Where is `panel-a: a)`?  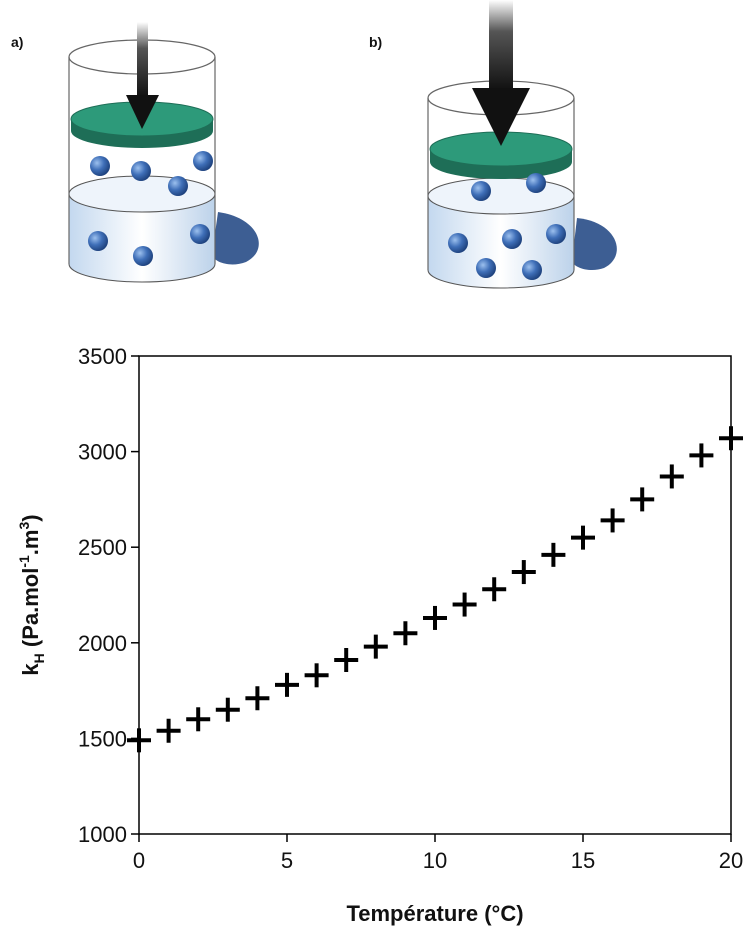
panel-a: a) is located at coordinates (135, 152).